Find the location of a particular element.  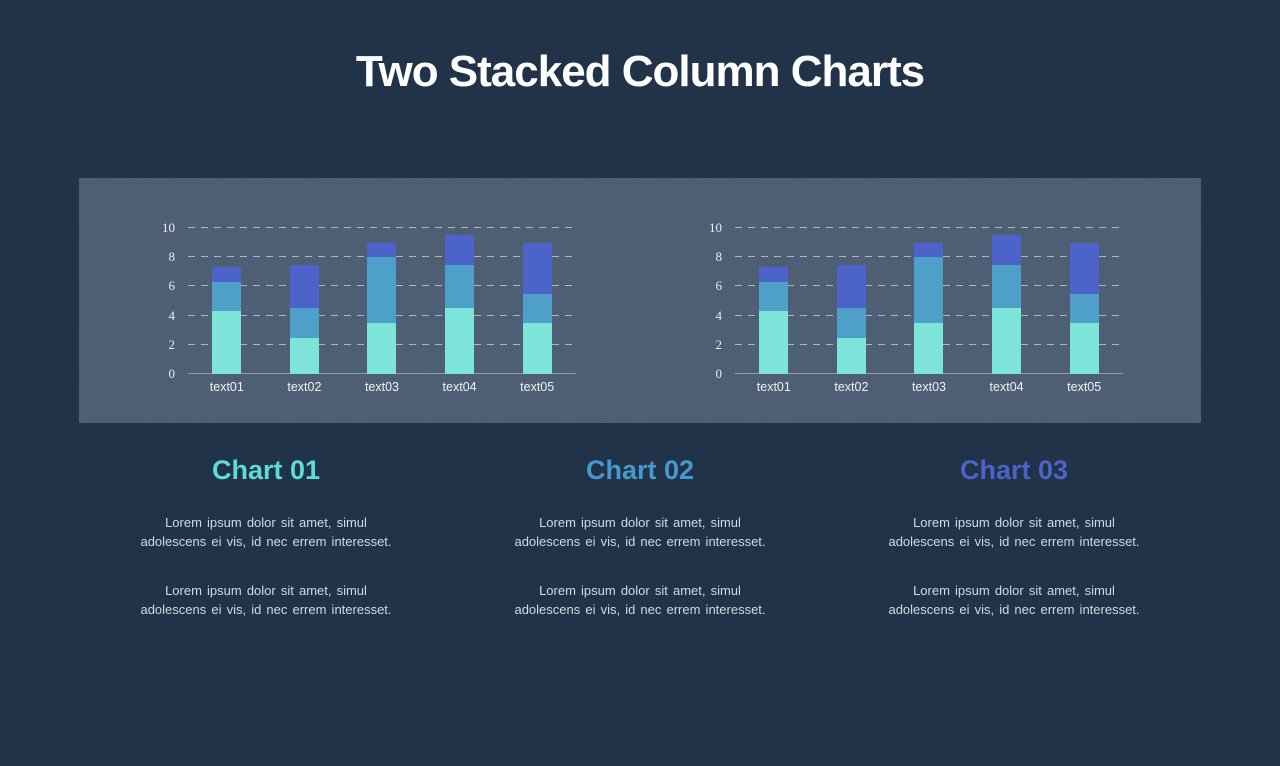

stacked-column-chart-right: 0 2 4 6 8 10 text01 text02 text03 text04 text05 is located at coordinates (909, 300).